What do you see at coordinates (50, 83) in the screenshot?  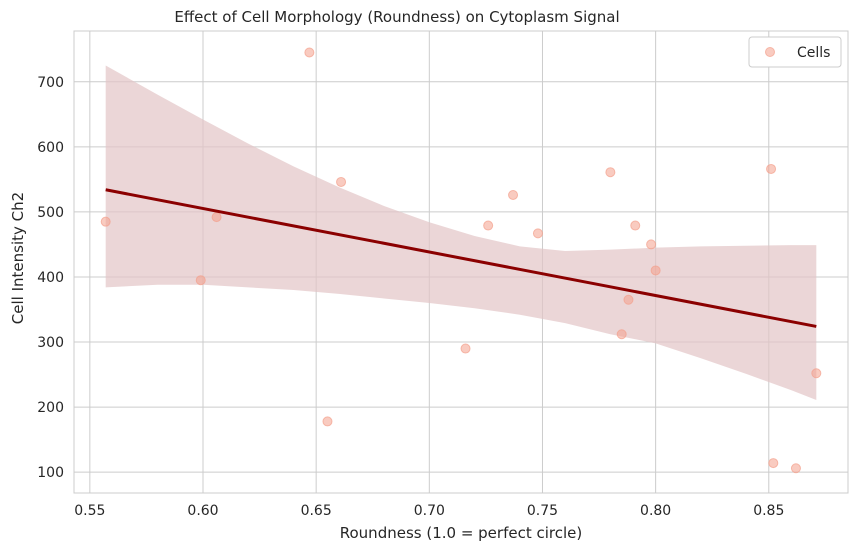 I see `y-tick-label: 700` at bounding box center [50, 83].